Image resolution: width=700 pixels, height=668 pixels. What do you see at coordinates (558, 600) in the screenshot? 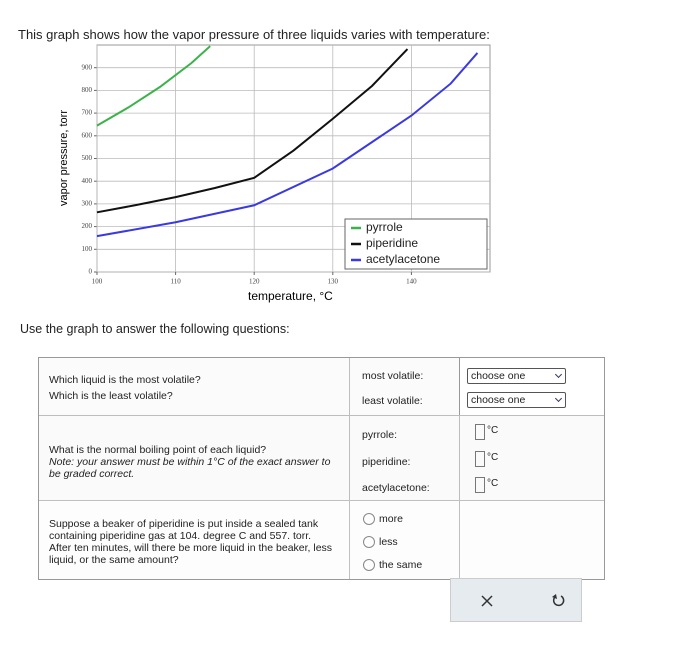
I see `undo-button` at bounding box center [558, 600].